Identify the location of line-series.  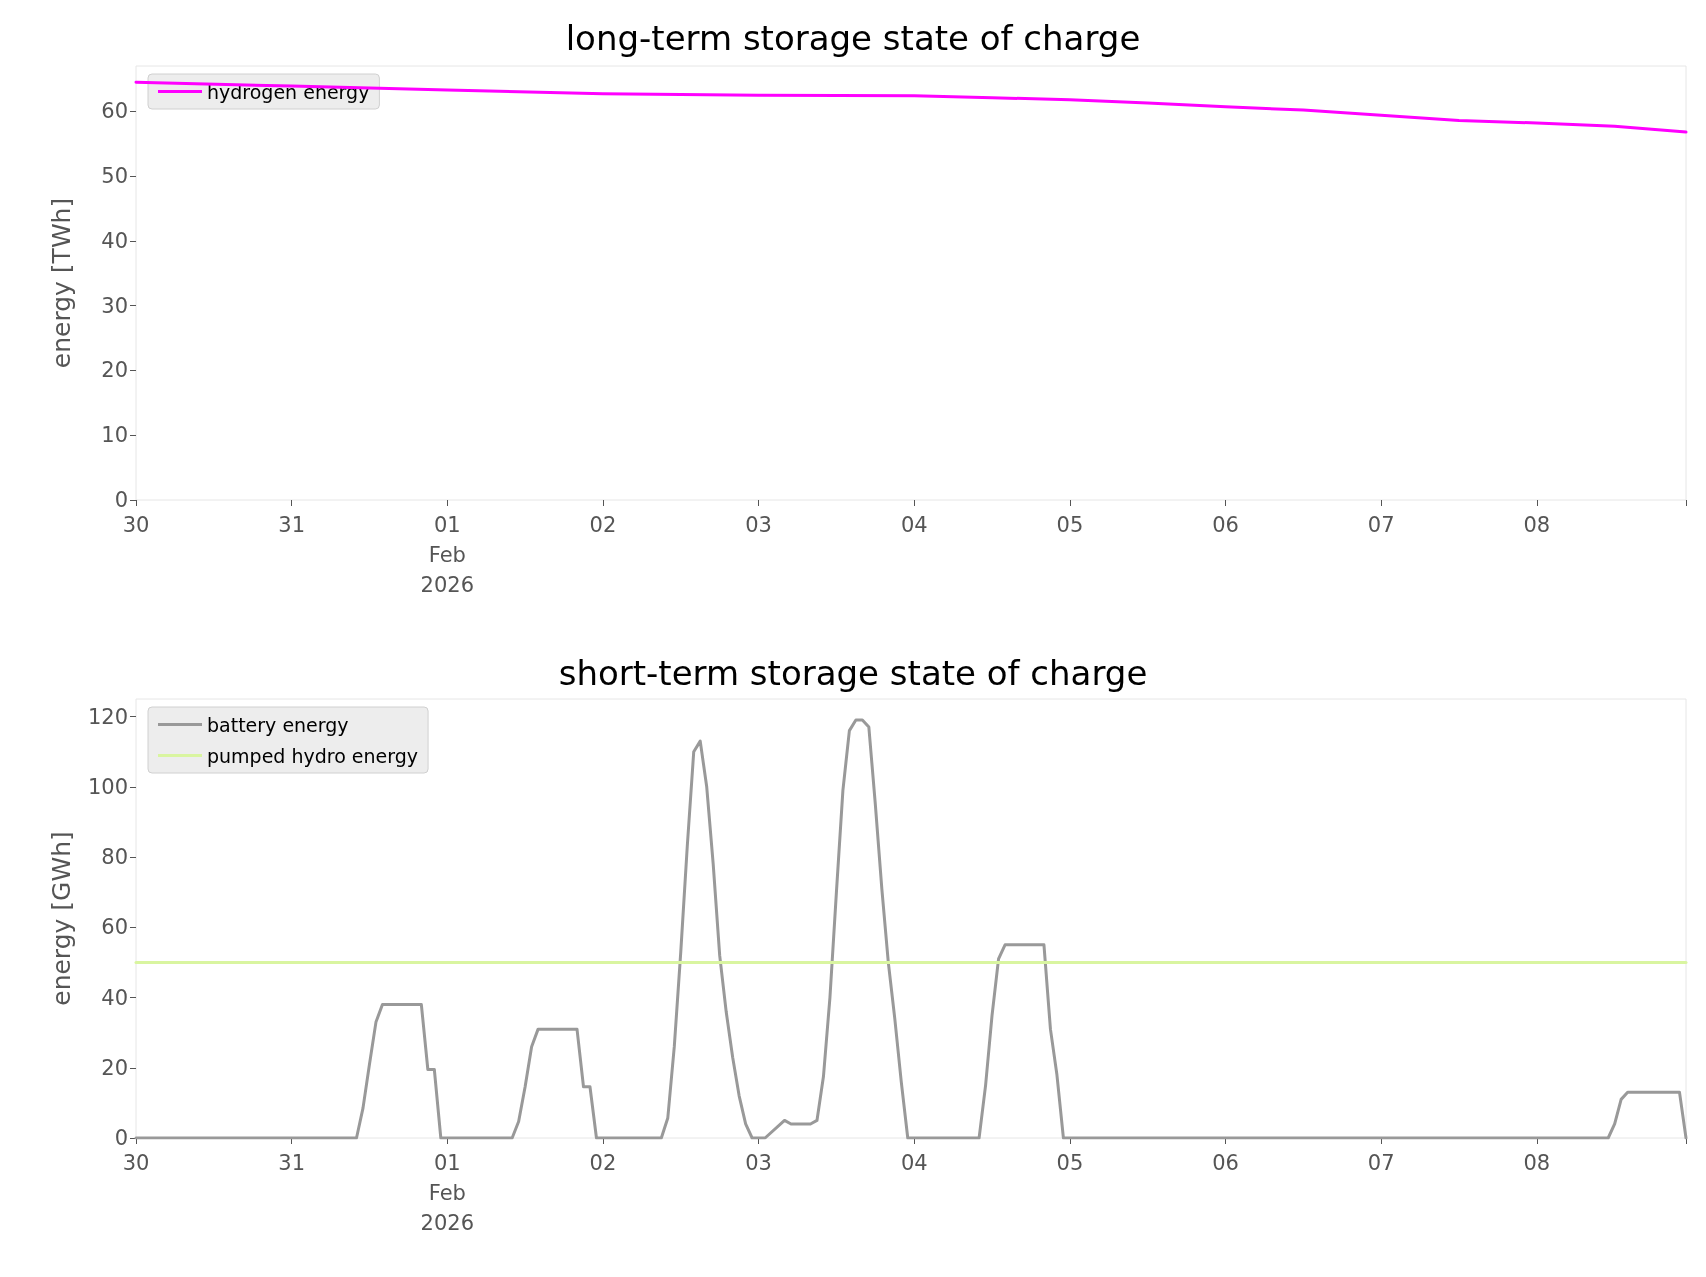
(911, 107).